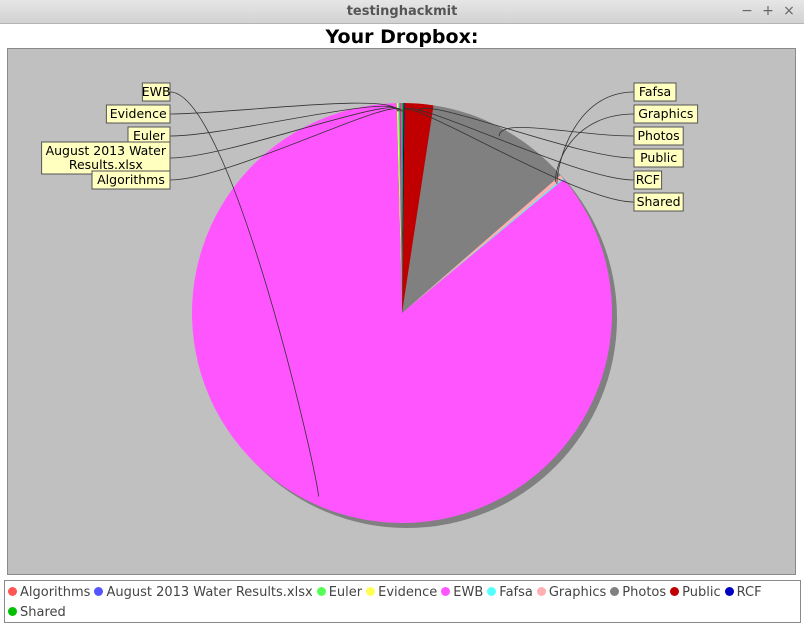 The height and width of the screenshot is (626, 804). I want to click on label-text: Graphics, so click(665, 113).